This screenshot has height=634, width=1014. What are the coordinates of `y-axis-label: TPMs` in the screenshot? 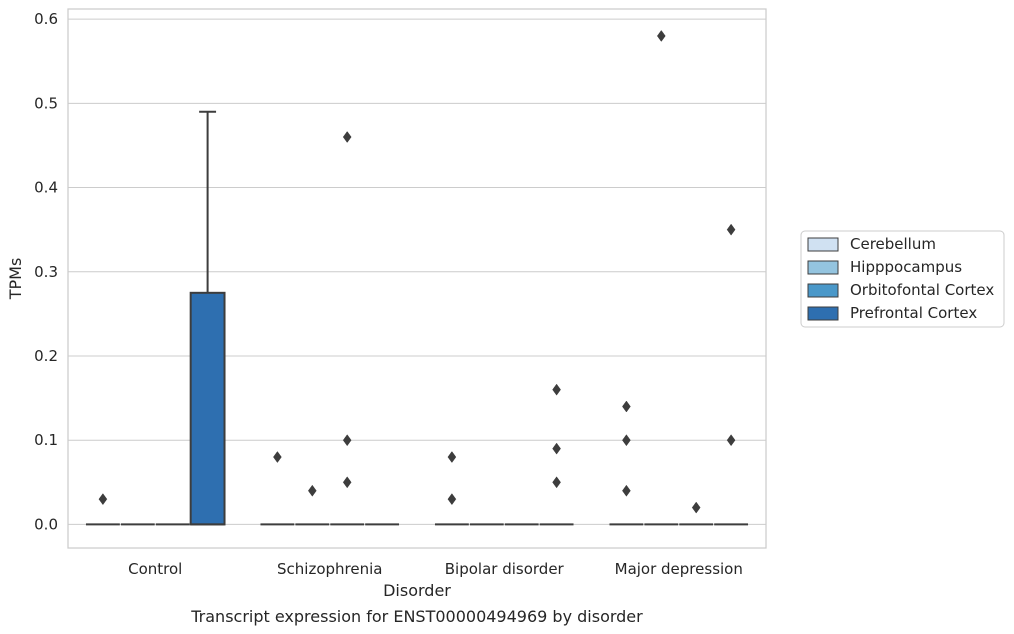 It's located at (15, 279).